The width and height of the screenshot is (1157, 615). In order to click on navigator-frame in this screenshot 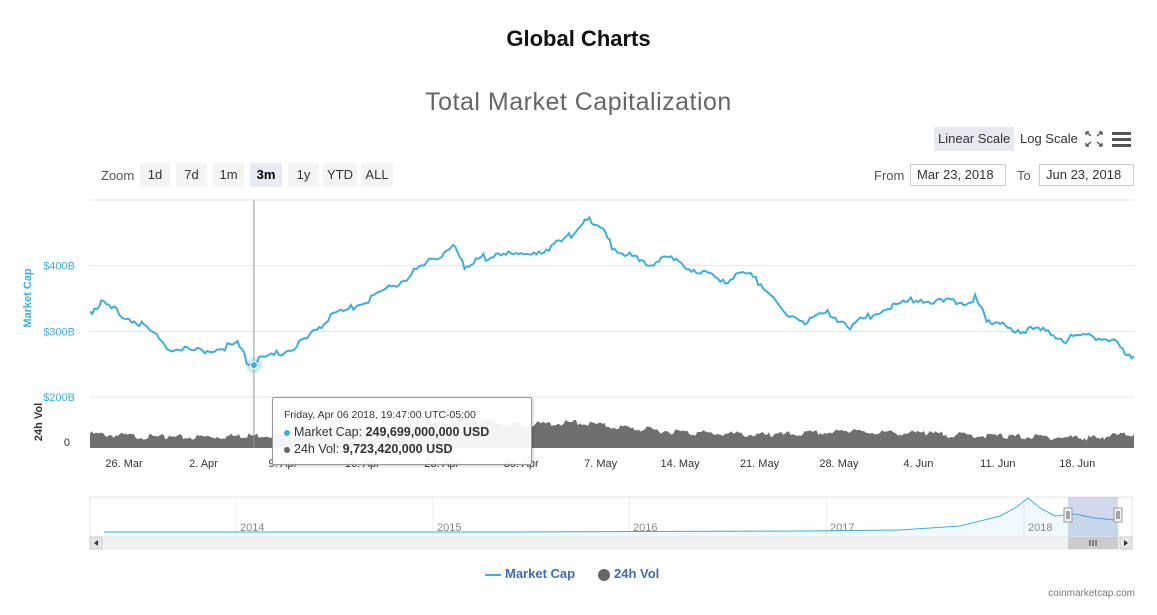, I will do `click(611, 517)`.